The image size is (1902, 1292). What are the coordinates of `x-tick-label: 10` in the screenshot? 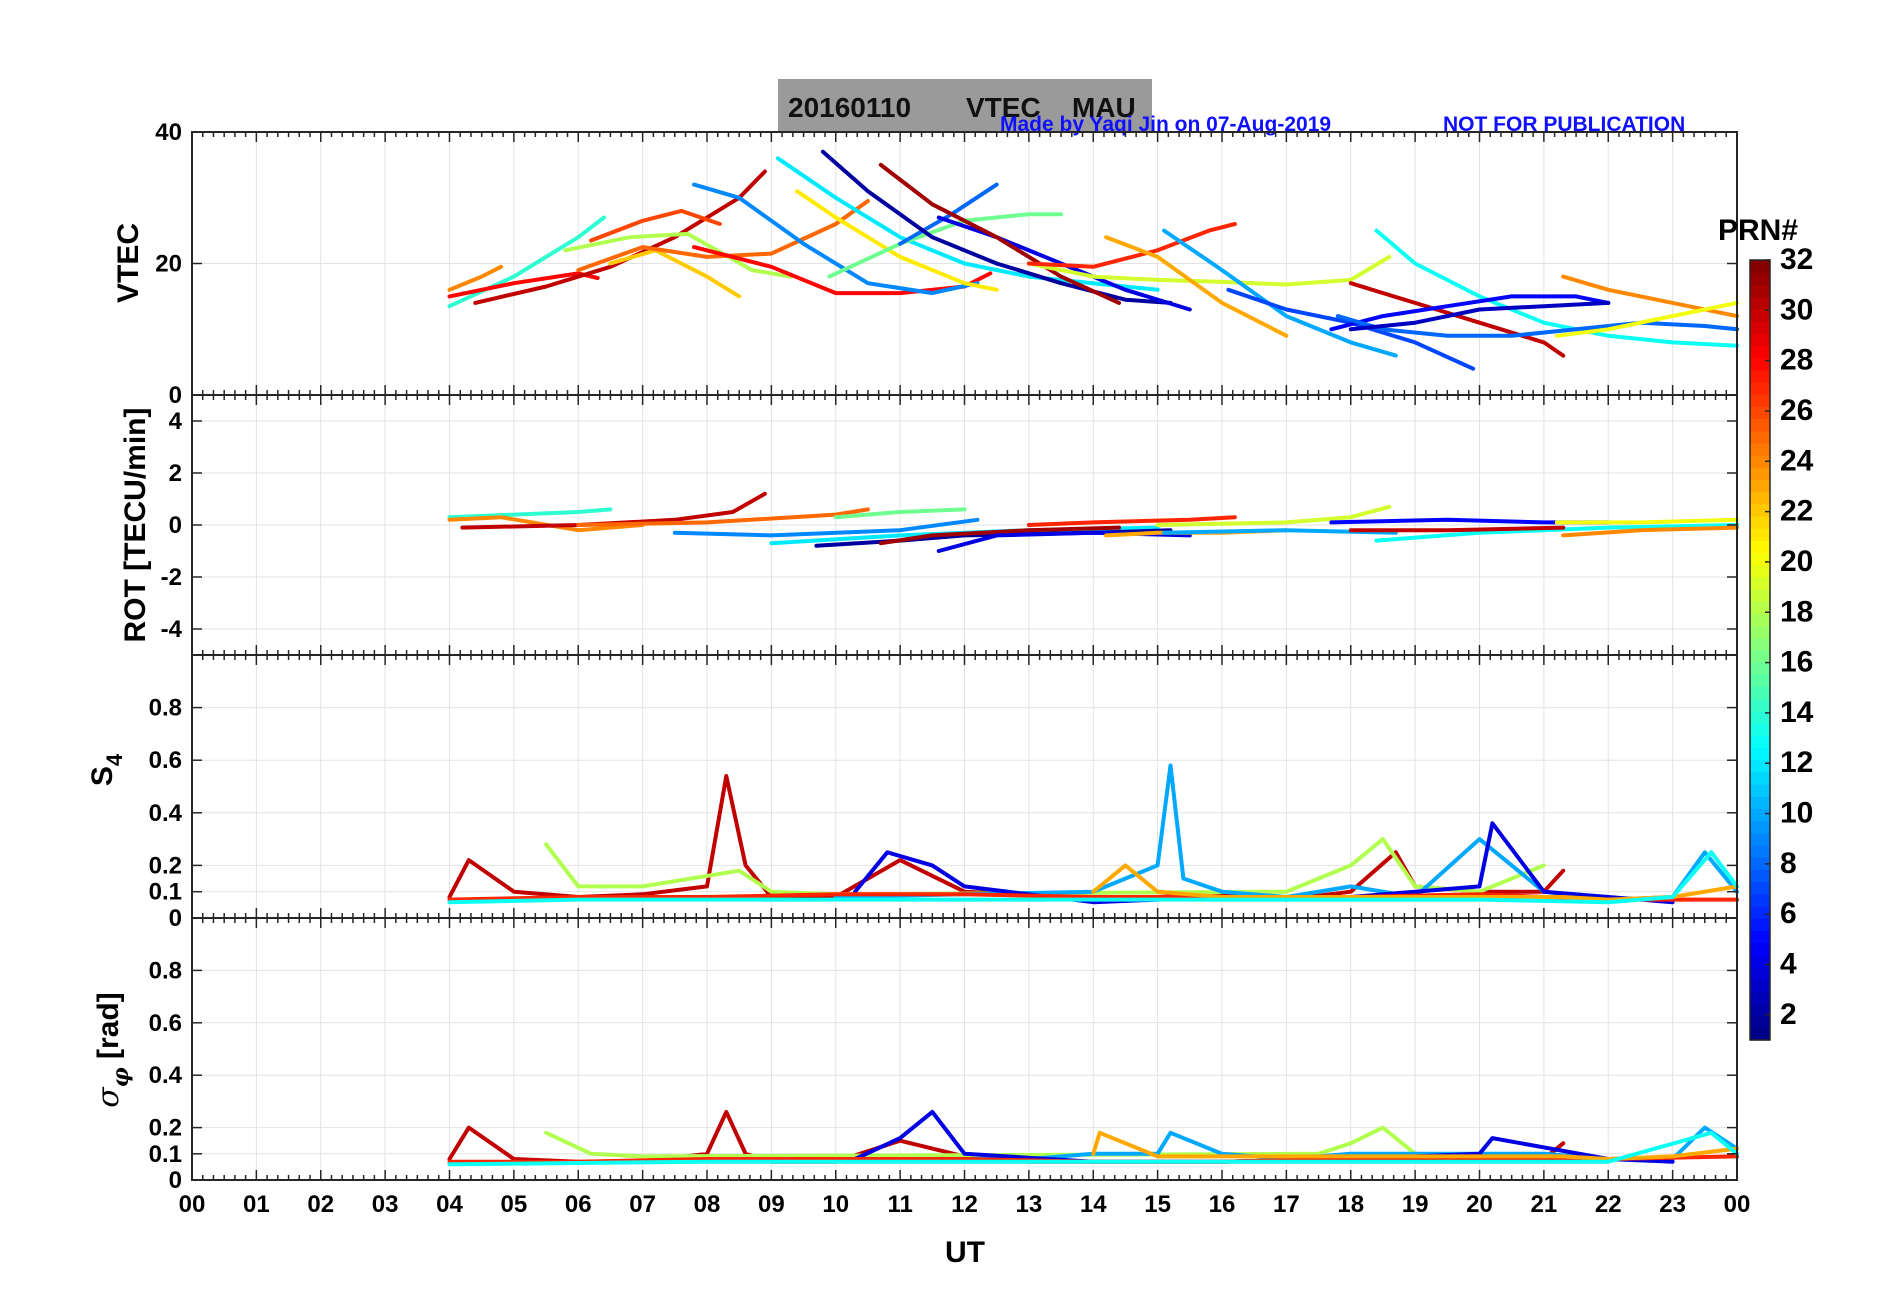 It's located at (835, 1204).